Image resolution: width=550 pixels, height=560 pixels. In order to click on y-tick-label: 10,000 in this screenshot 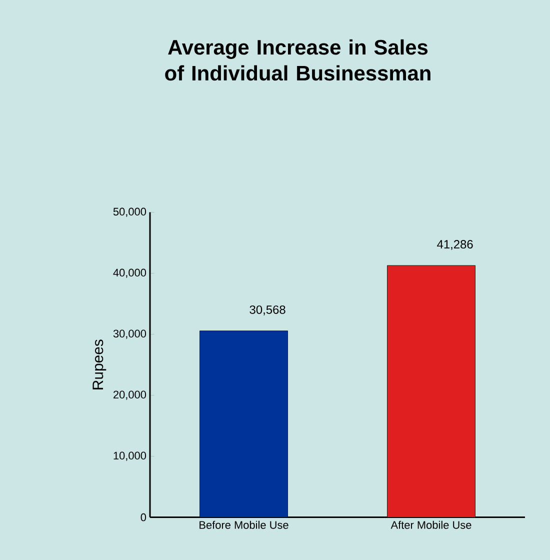, I will do `click(130, 456)`.